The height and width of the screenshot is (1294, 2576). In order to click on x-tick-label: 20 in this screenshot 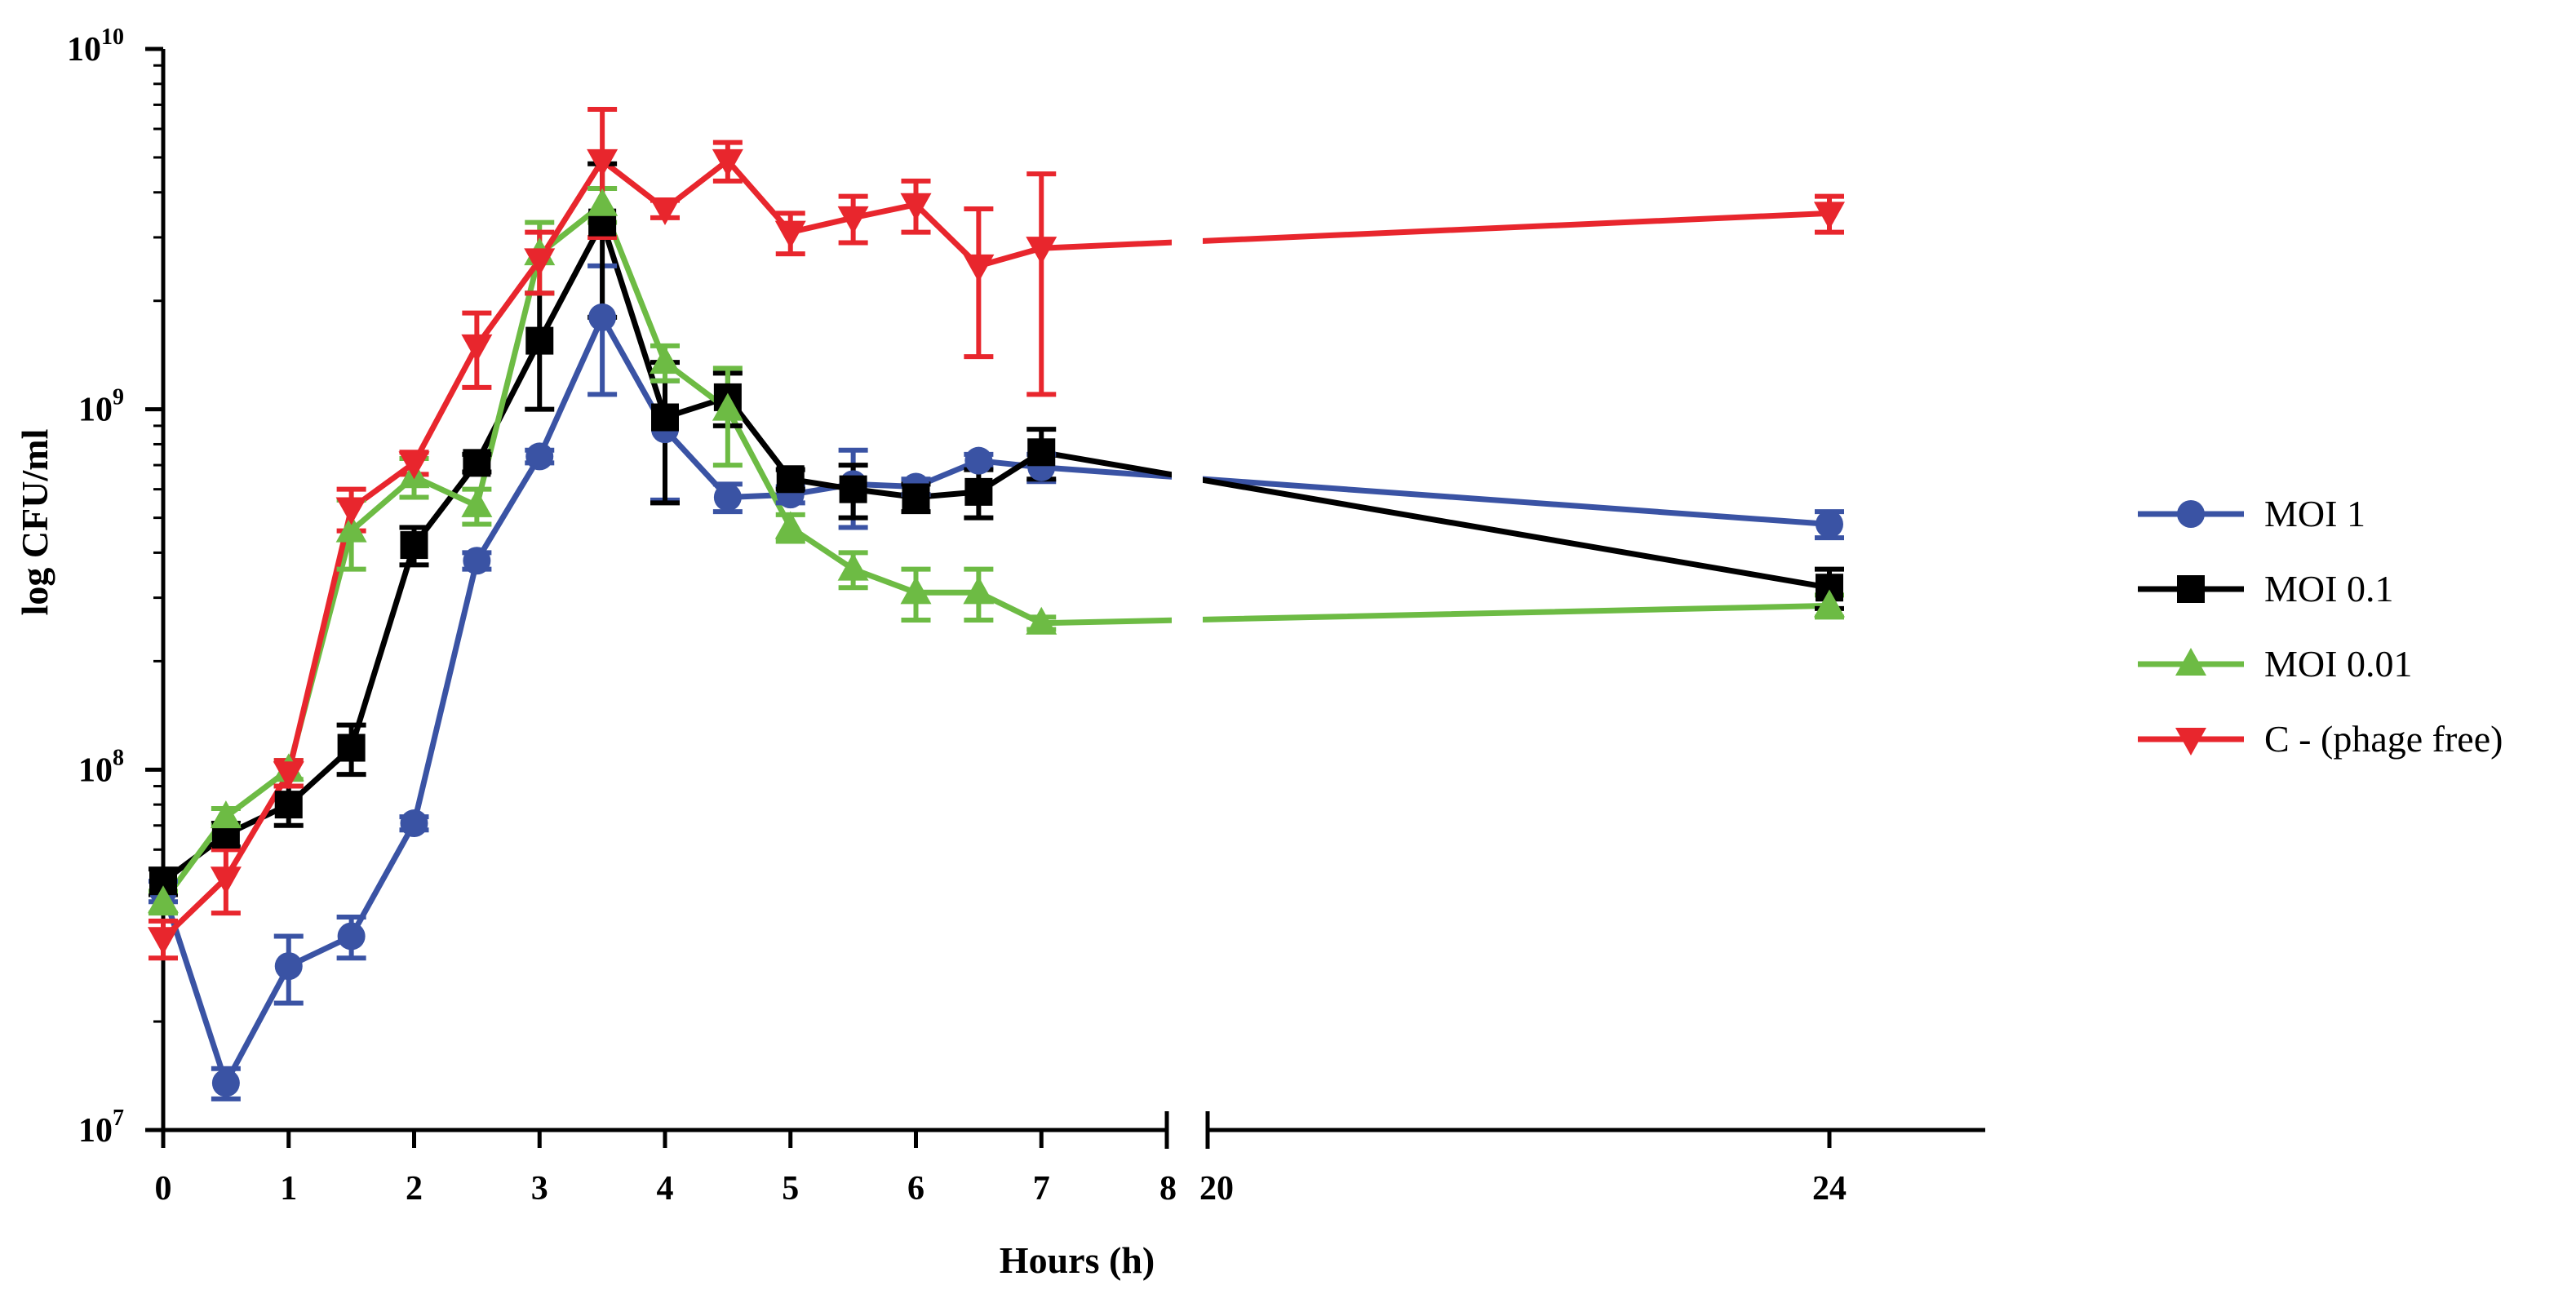, I will do `click(1216, 1189)`.